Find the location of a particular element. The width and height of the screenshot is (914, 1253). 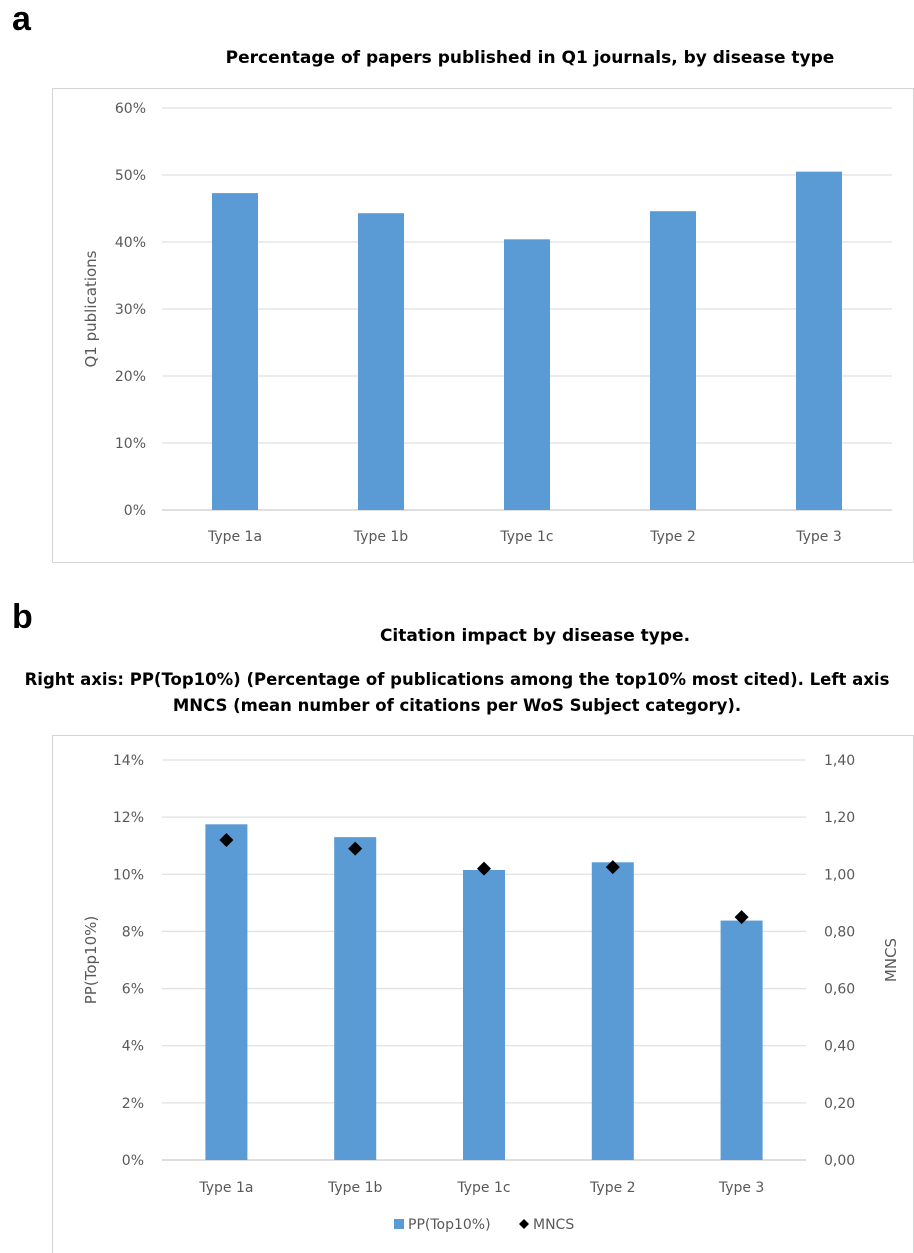

ytick-label-b-left-2: 4% is located at coordinates (133, 1047).